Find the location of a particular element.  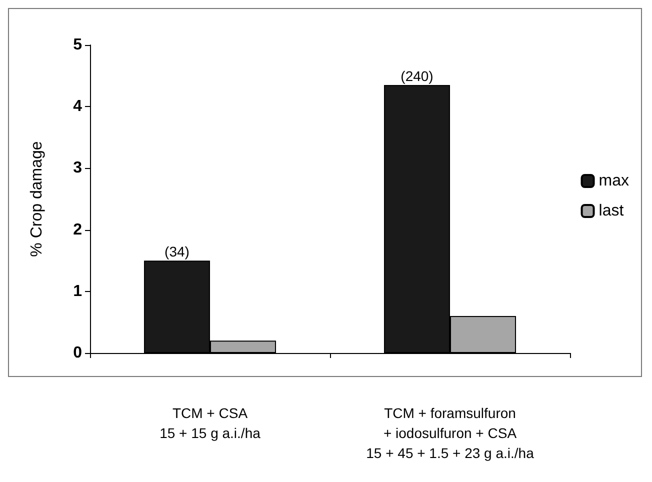

y-tick-label: 2 is located at coordinates (77, 229).